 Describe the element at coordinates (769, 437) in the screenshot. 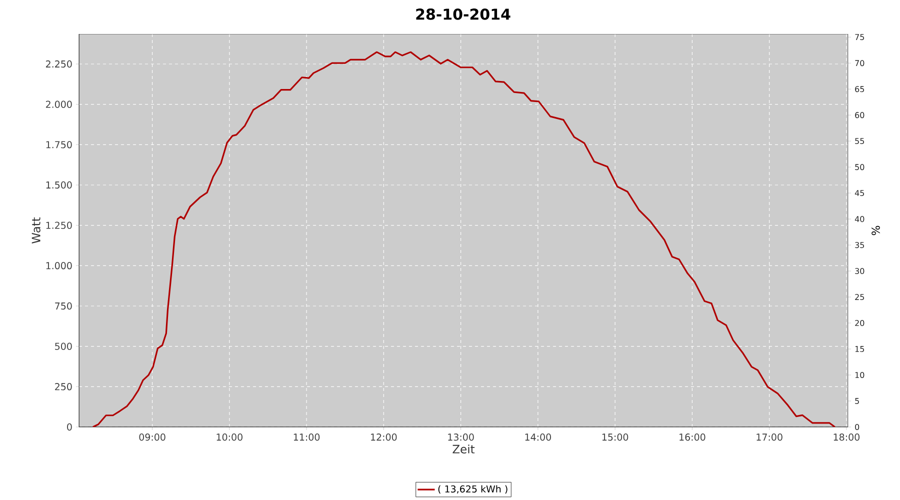

I see `x-tick-label: 17:00` at that location.